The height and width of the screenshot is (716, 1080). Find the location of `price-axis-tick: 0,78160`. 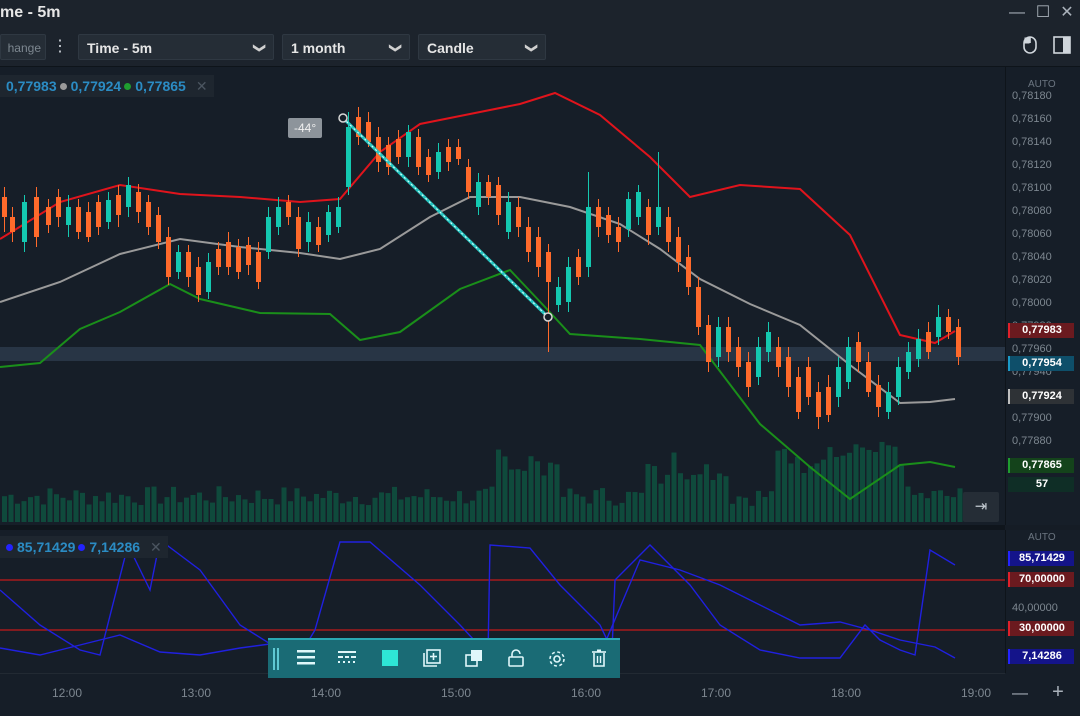

price-axis-tick: 0,78160 is located at coordinates (1032, 119).